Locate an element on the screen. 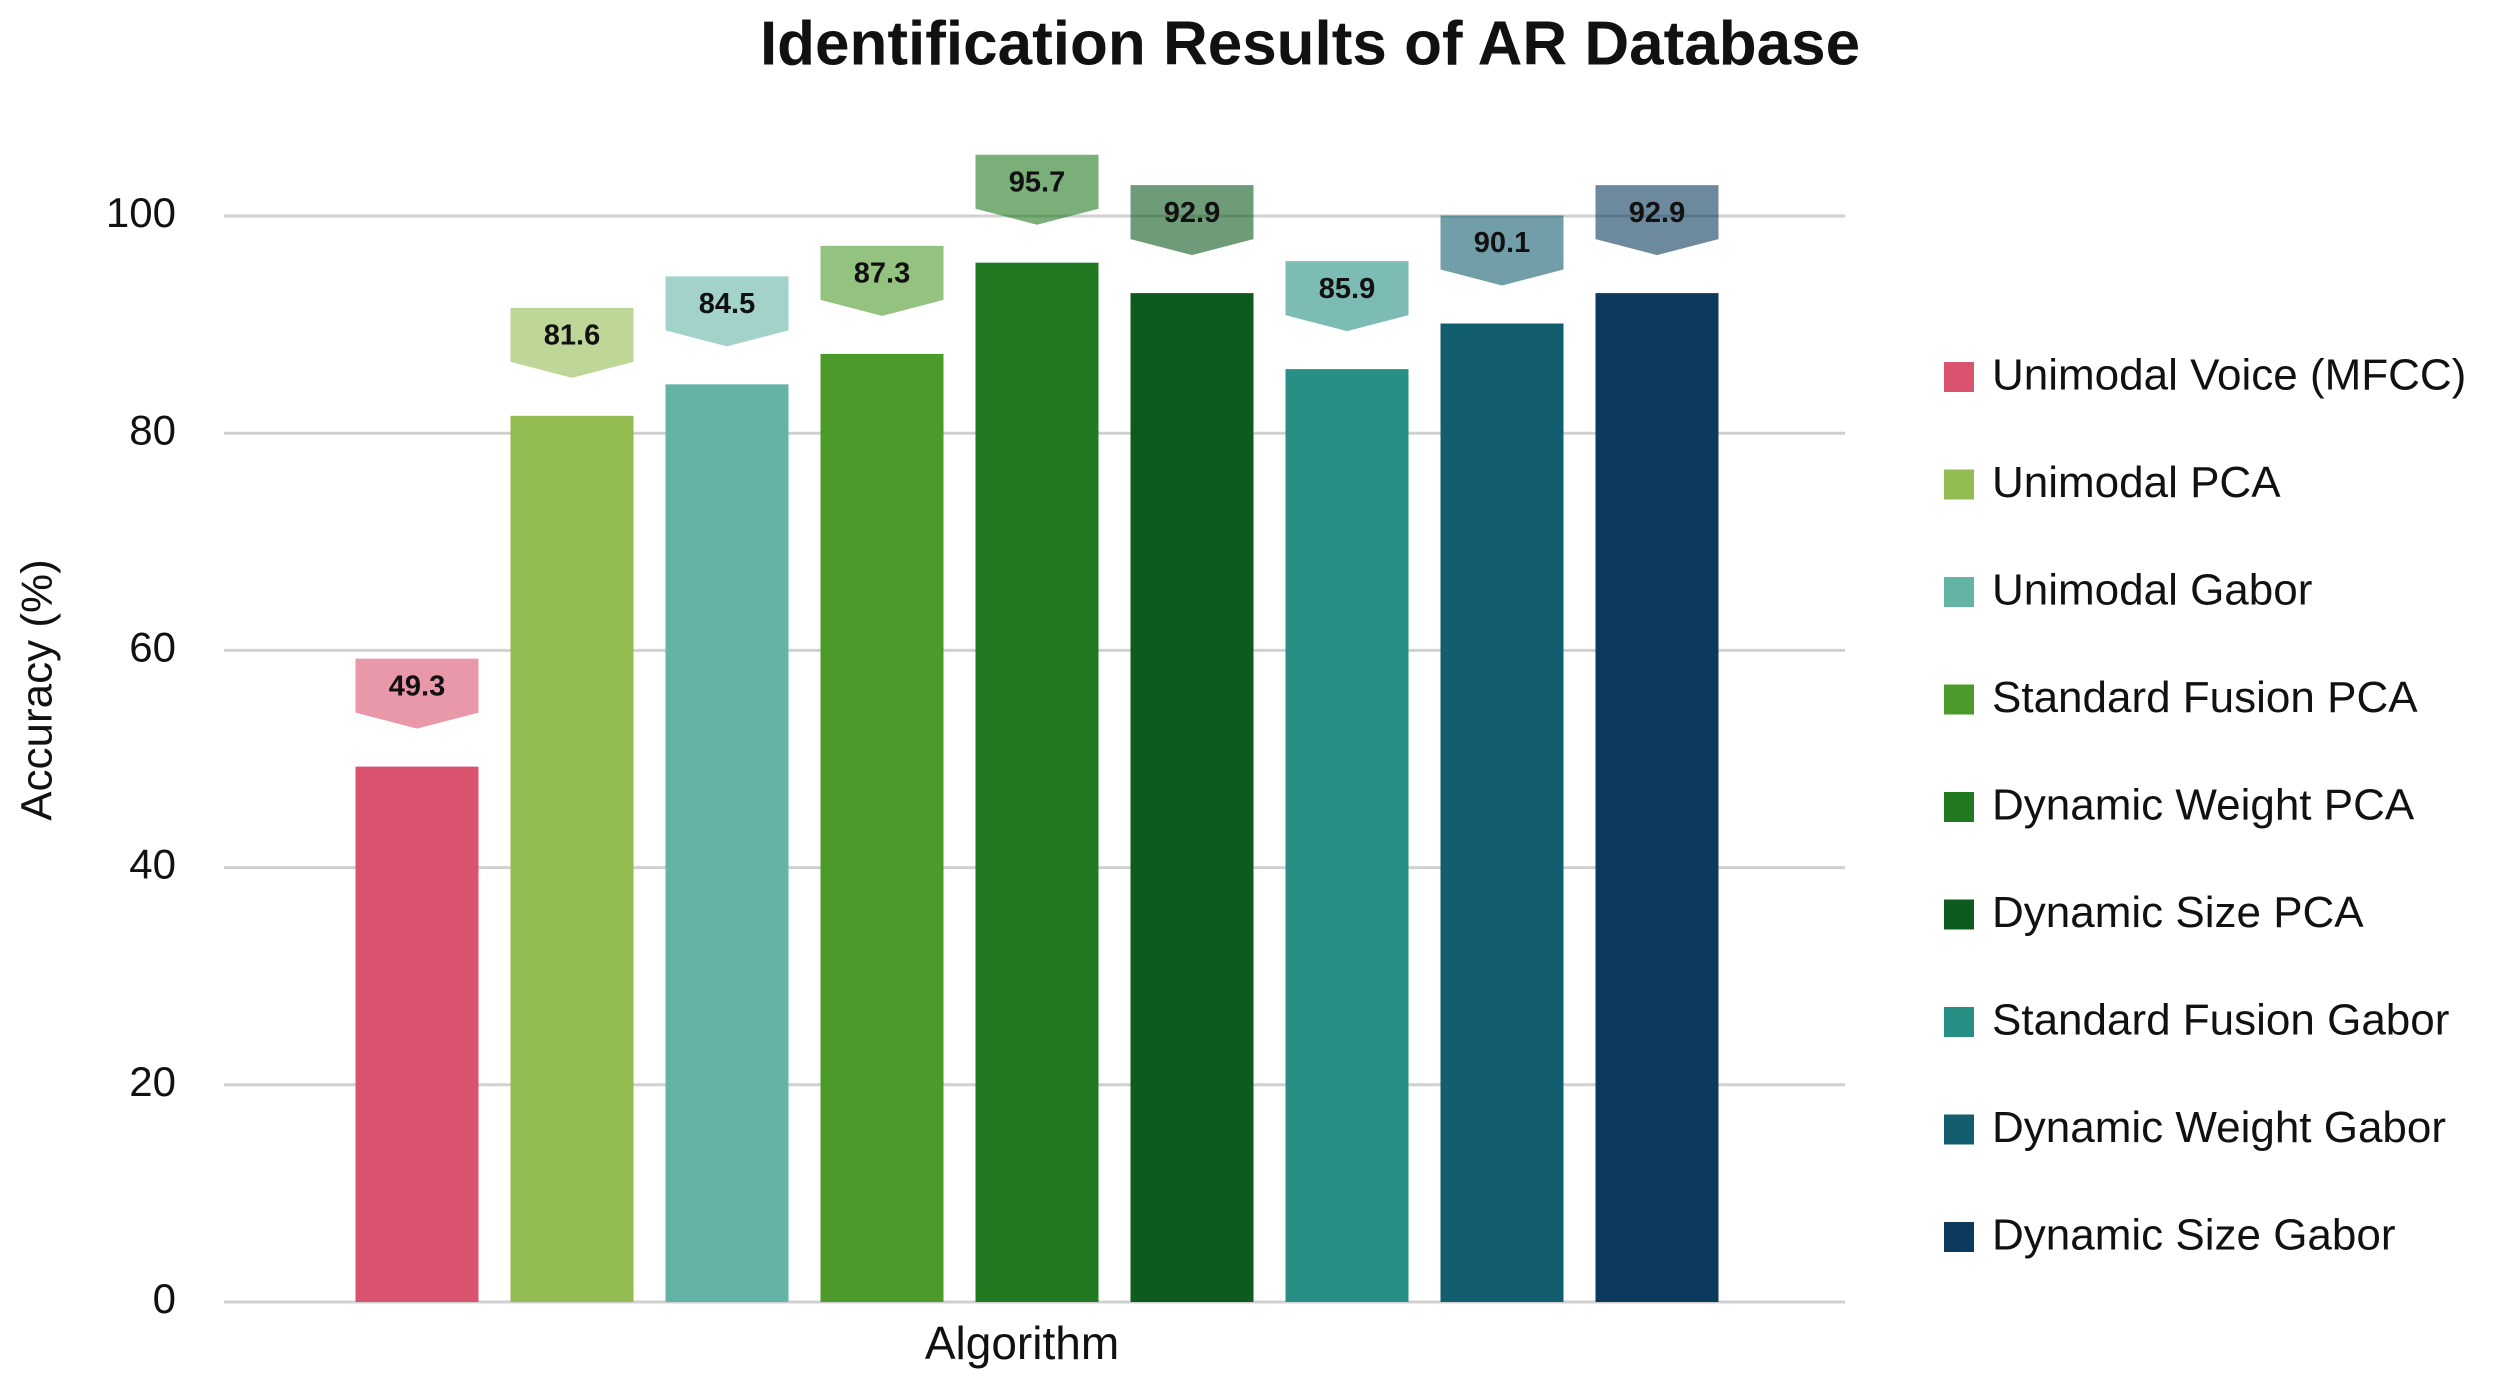  legend-label: Standard Fusion Gabor is located at coordinates (2220, 1020).